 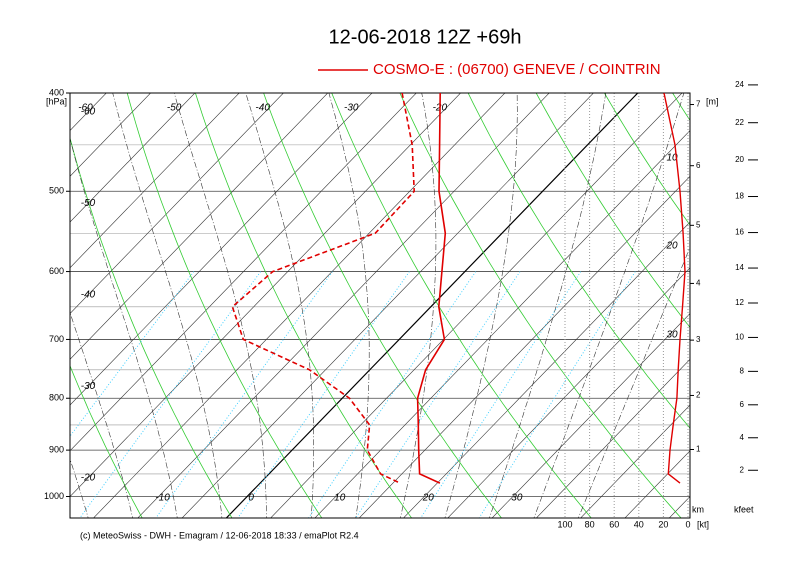 I want to click on temperature-label: -20, so click(x=88, y=478).